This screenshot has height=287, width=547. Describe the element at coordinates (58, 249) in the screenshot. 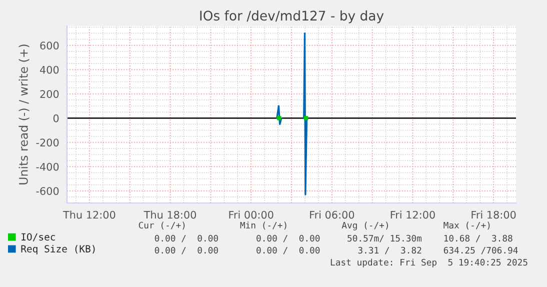

I see `legend-label: Req Size (KB)` at that location.